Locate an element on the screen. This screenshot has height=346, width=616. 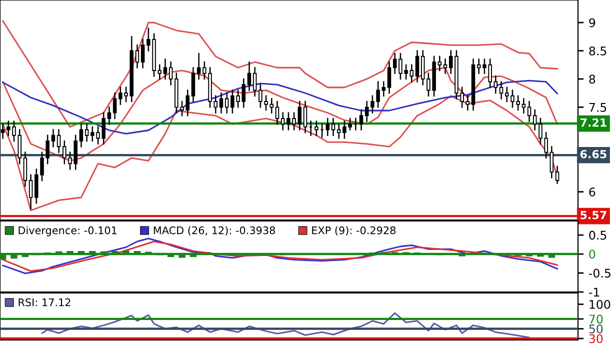
y-tick-label: 100 is located at coordinates (600, 304).